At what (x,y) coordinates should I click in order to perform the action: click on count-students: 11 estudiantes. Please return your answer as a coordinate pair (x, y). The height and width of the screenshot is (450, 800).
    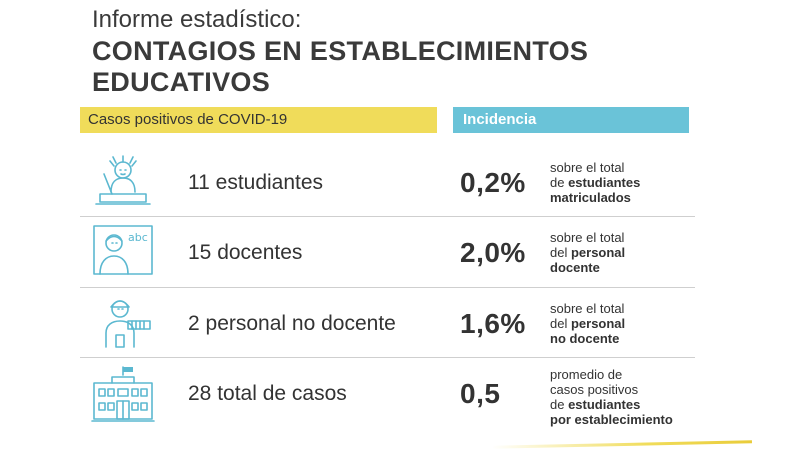
    Looking at the image, I should click on (256, 182).